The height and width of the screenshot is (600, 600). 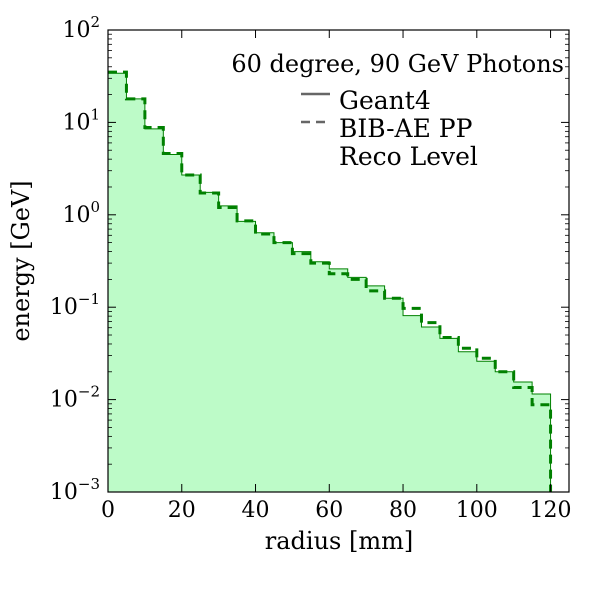 I want to click on chart-title: 60 degree, 90 GeV Photons, so click(x=397, y=64).